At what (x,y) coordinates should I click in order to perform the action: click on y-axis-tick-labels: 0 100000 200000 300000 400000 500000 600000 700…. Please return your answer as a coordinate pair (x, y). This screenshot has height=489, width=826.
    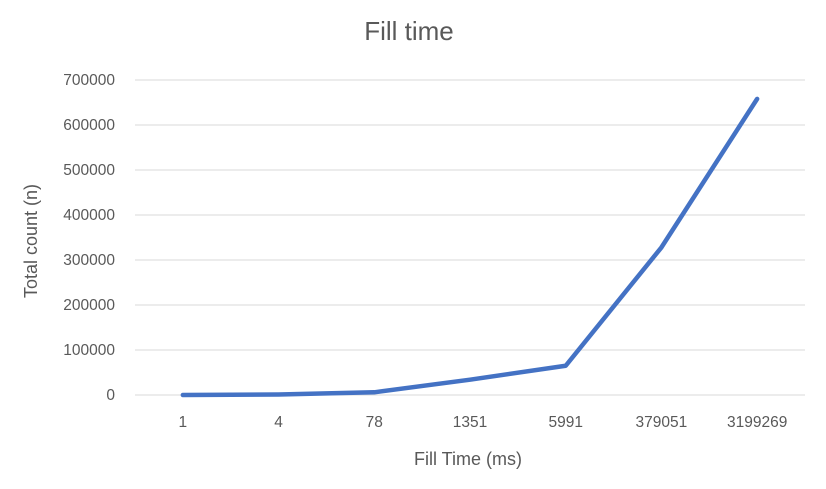
    Looking at the image, I should click on (89, 238).